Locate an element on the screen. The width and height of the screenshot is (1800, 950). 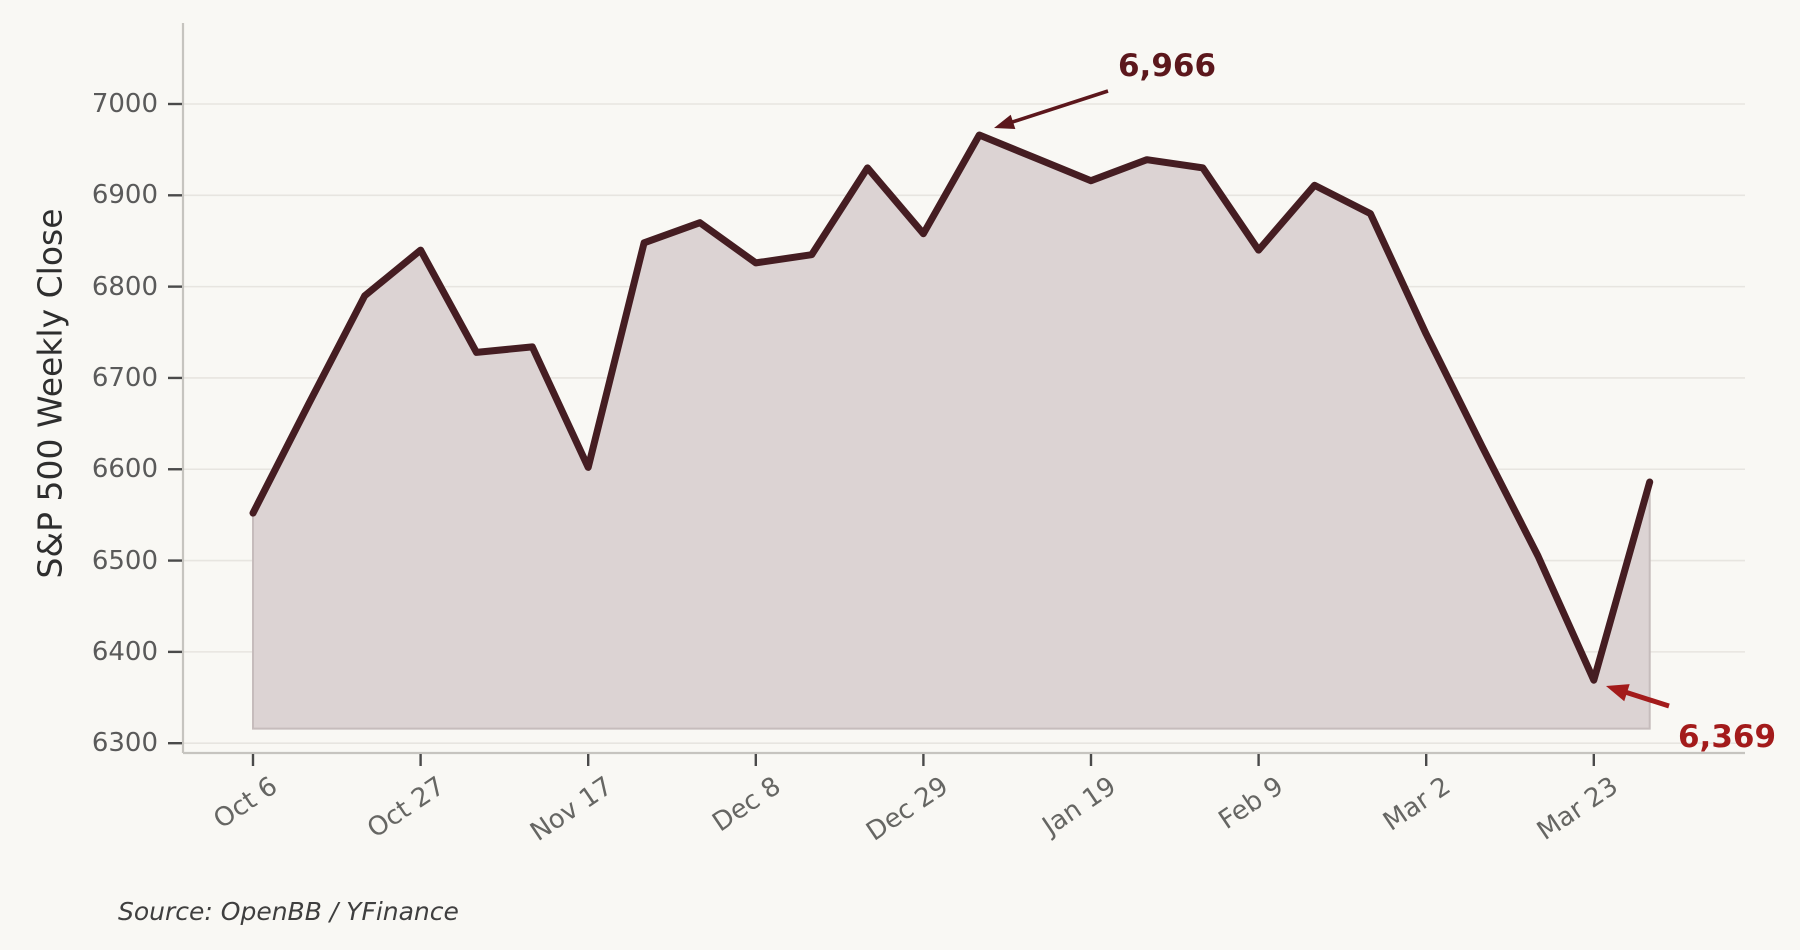
y-tick-label: 6900 is located at coordinates (124, 195).